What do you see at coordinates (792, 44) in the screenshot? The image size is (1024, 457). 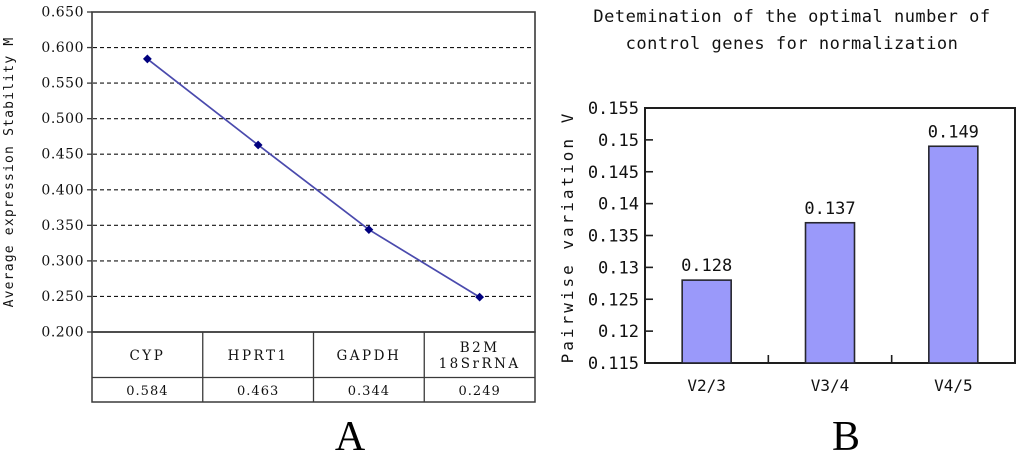 I see `chart-b-title-line2: control genes for normalization` at bounding box center [792, 44].